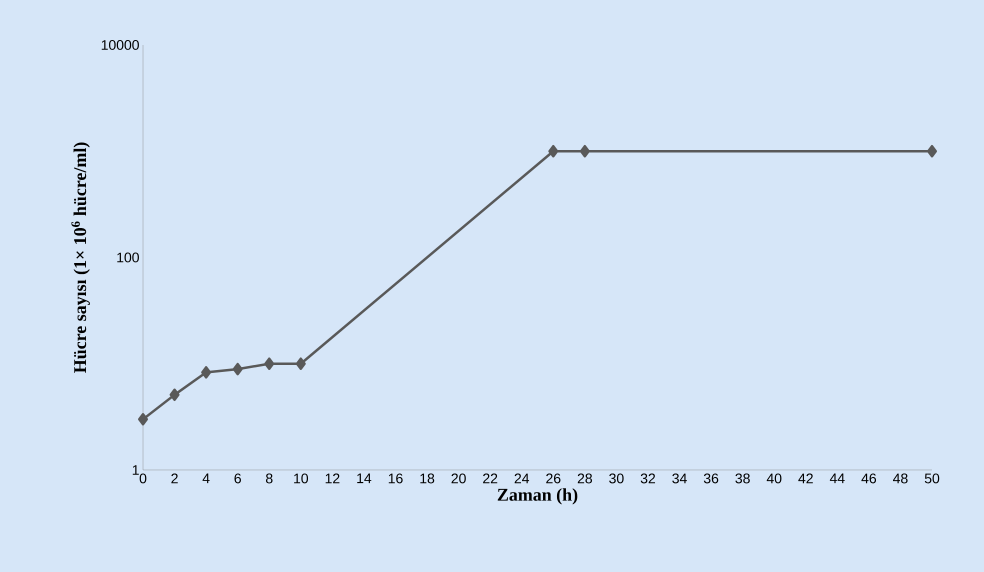 This screenshot has height=572, width=984. What do you see at coordinates (120, 45) in the screenshot?
I see `y-tick-label: 10000` at bounding box center [120, 45].